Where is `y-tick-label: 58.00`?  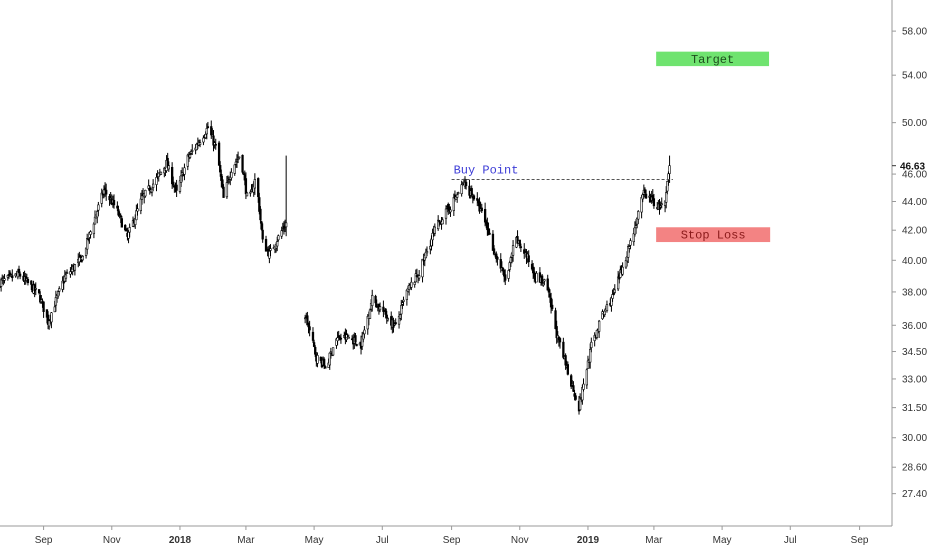
y-tick-label: 58.00 is located at coordinates (914, 32).